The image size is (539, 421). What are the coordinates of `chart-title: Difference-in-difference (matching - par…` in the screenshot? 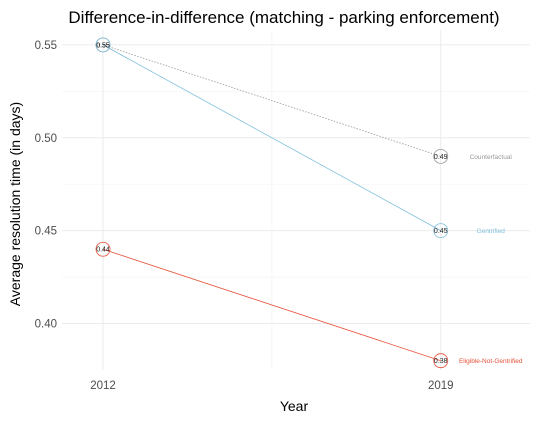 It's located at (283, 17).